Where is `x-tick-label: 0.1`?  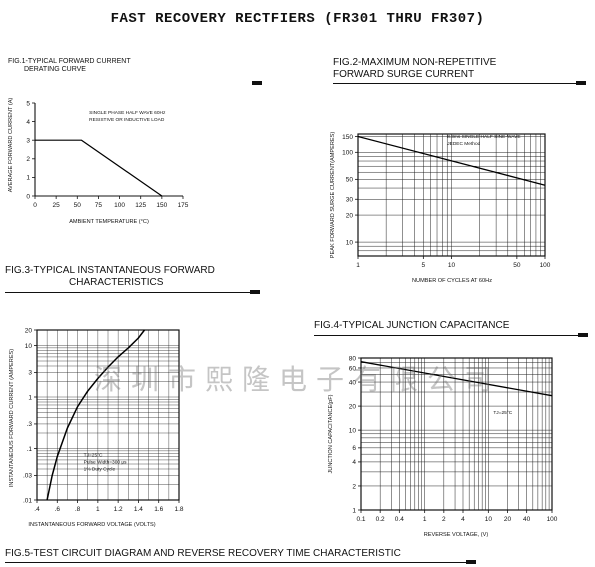 x-tick-label: 0.1 is located at coordinates (360, 519).